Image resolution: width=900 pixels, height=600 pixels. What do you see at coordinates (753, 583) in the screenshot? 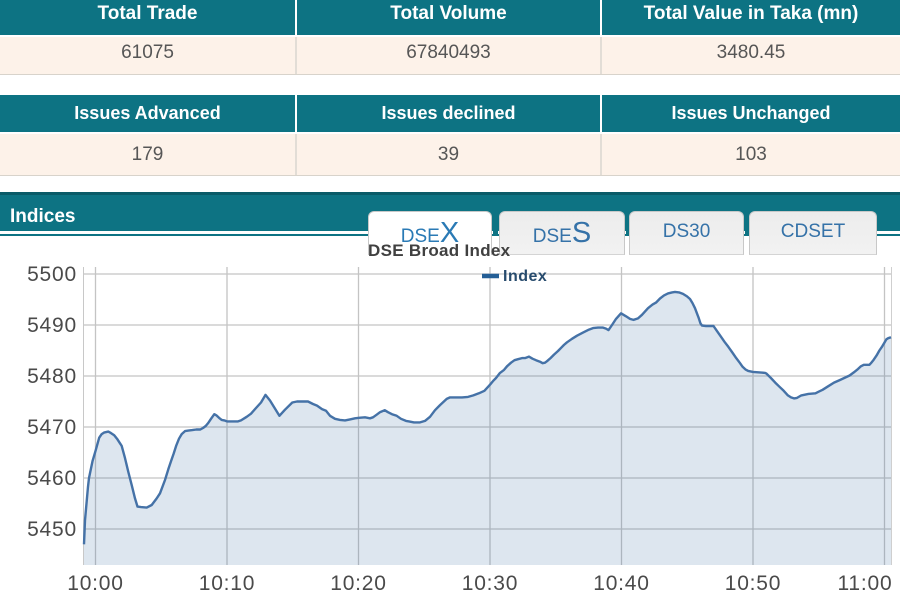
I see `svg-text: 10:50` at bounding box center [753, 583].